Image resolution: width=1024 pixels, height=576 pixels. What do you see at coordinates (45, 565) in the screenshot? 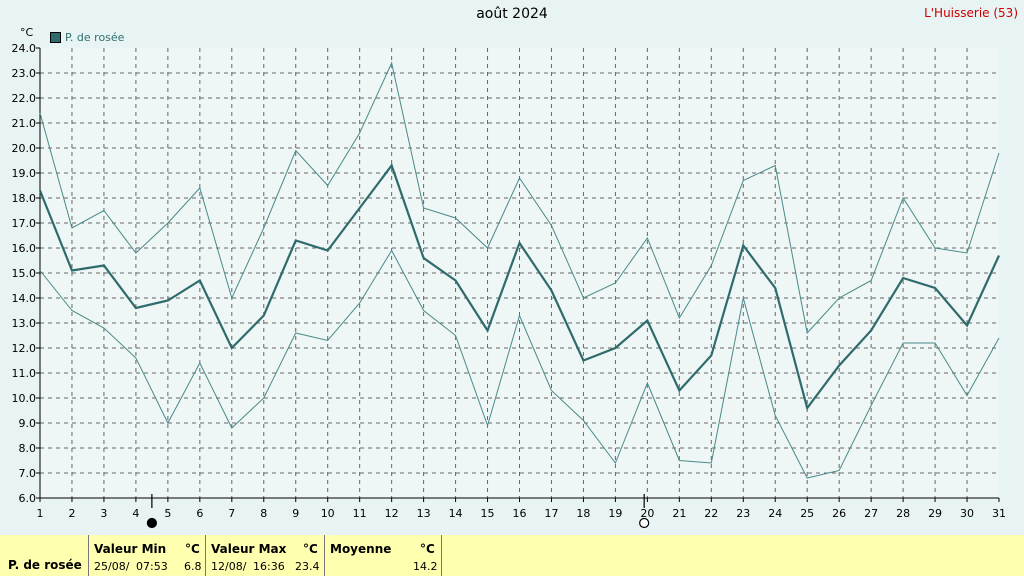
I see `stats-row-label: P. de rosée` at bounding box center [45, 565].